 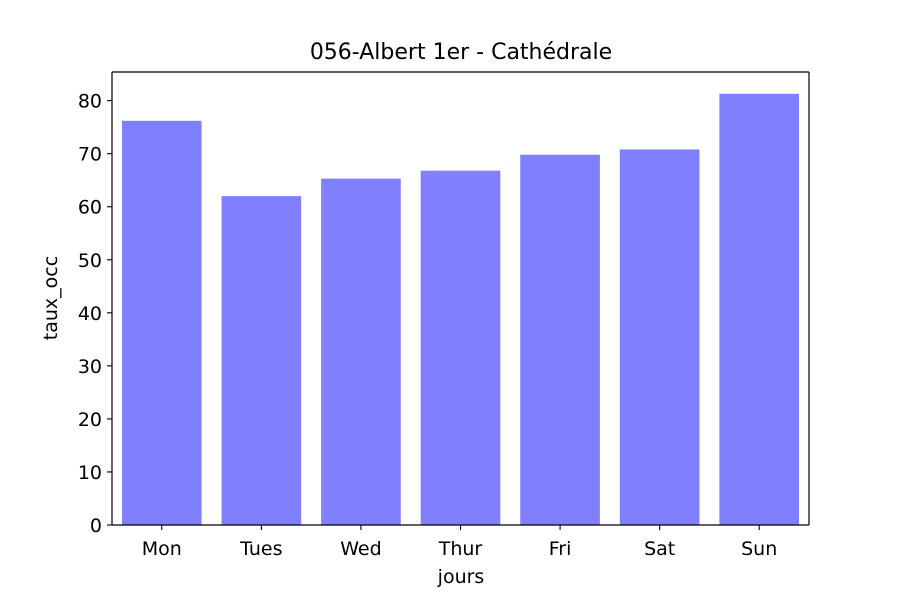 What do you see at coordinates (90, 314) in the screenshot?
I see `y-tick-label: 40` at bounding box center [90, 314].